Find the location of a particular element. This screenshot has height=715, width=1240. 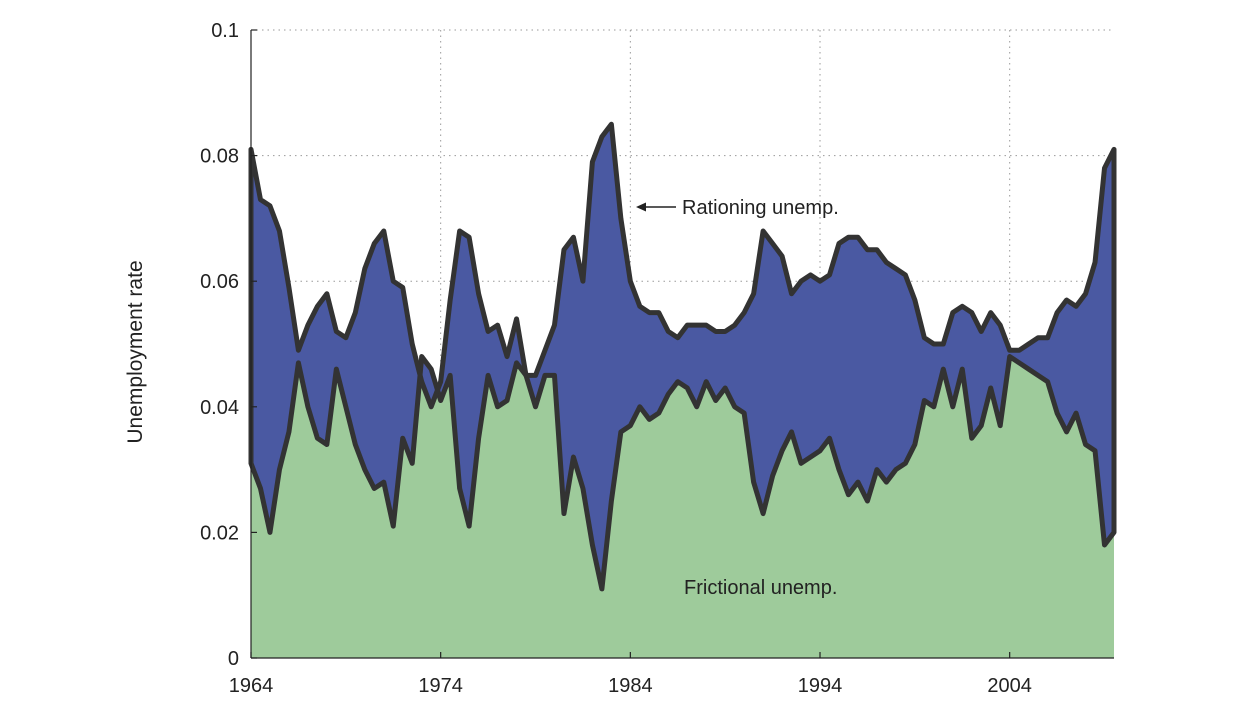

y-tick-label: 0.08 is located at coordinates (219, 157).